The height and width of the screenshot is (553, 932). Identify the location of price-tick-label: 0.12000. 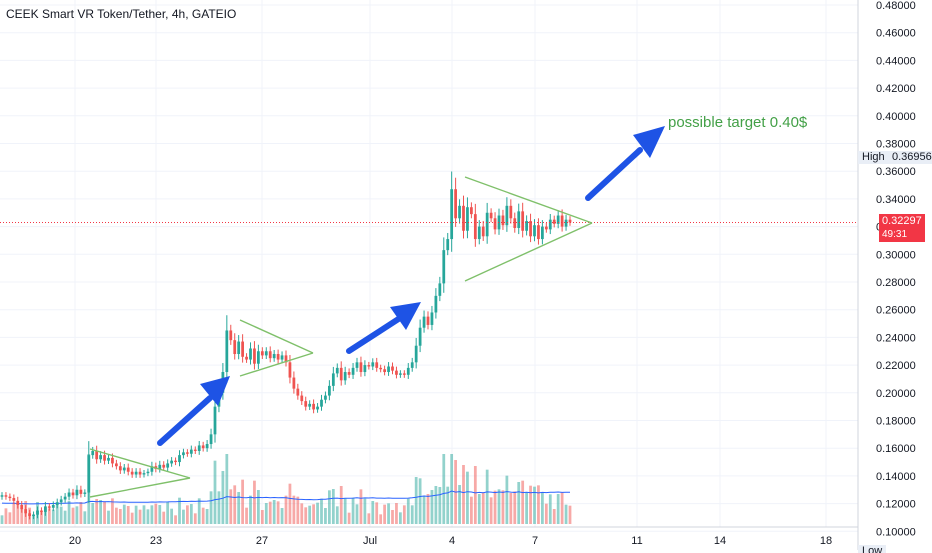
(896, 505).